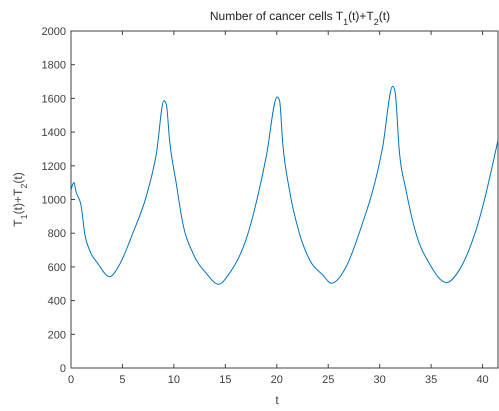 The image size is (499, 411). Describe the element at coordinates (225, 380) in the screenshot. I see `x-tick-label: 15` at that location.